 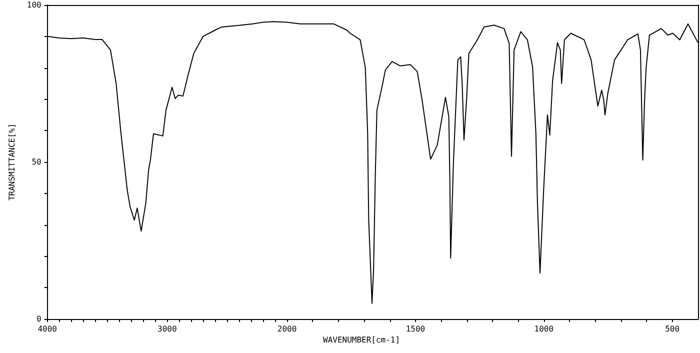 What do you see at coordinates (672, 329) in the screenshot?
I see `x-tick-label: 500` at bounding box center [672, 329].